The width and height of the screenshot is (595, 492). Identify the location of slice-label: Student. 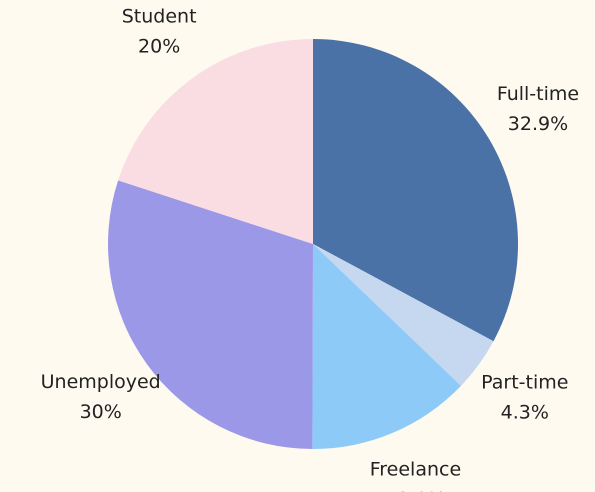
(159, 16).